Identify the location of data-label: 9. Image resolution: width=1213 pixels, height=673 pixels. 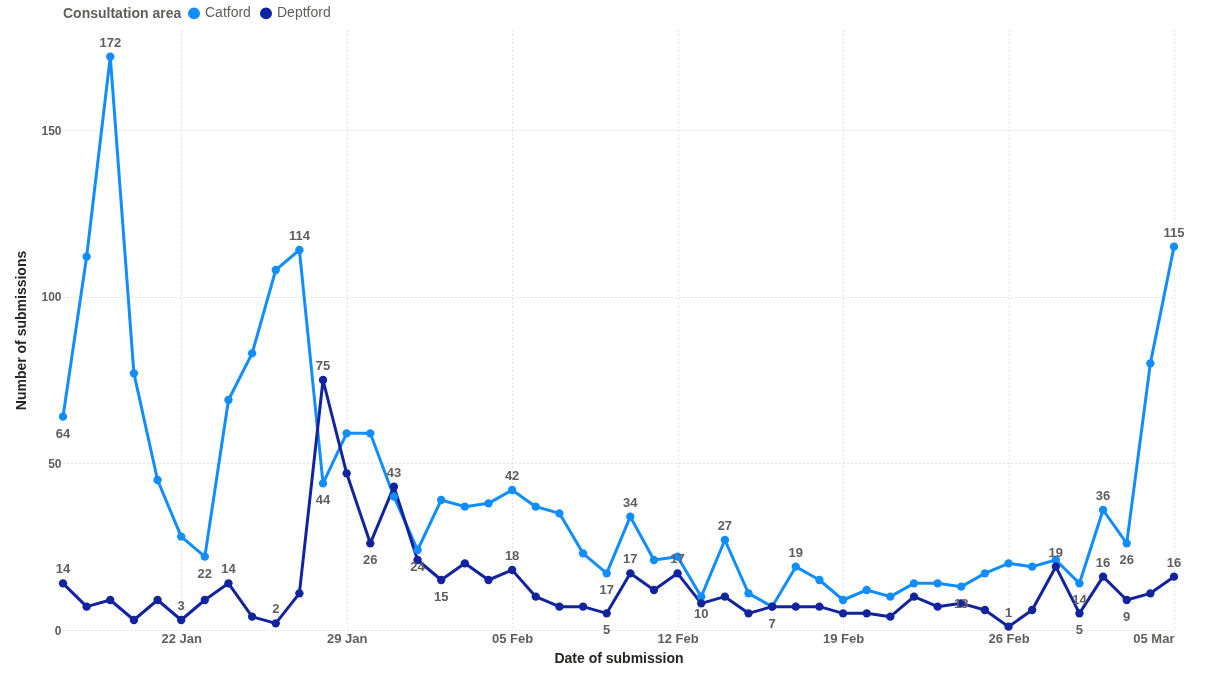
(1127, 616).